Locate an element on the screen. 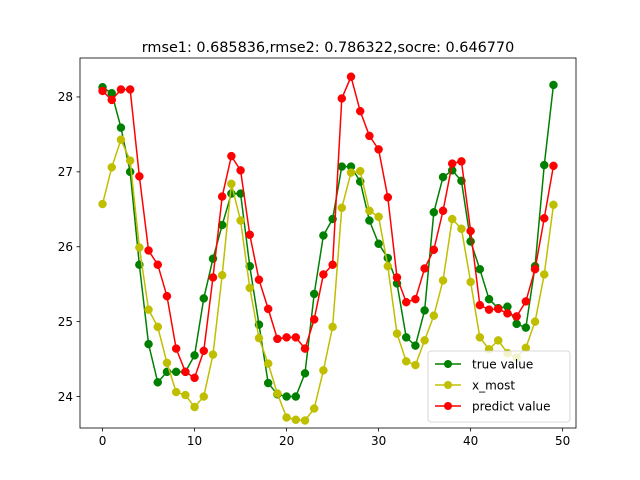  y-tick-label: 26 is located at coordinates (65, 247).